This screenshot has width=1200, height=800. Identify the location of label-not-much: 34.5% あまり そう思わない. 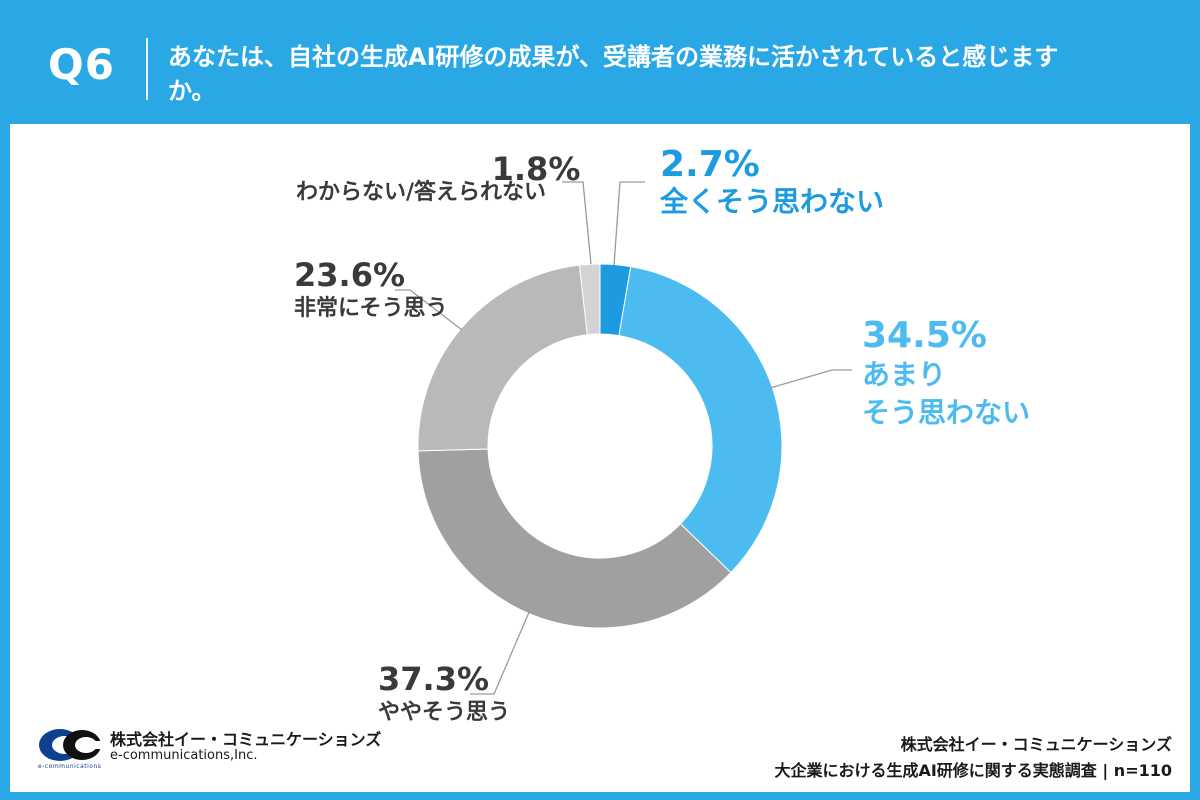
(946, 374).